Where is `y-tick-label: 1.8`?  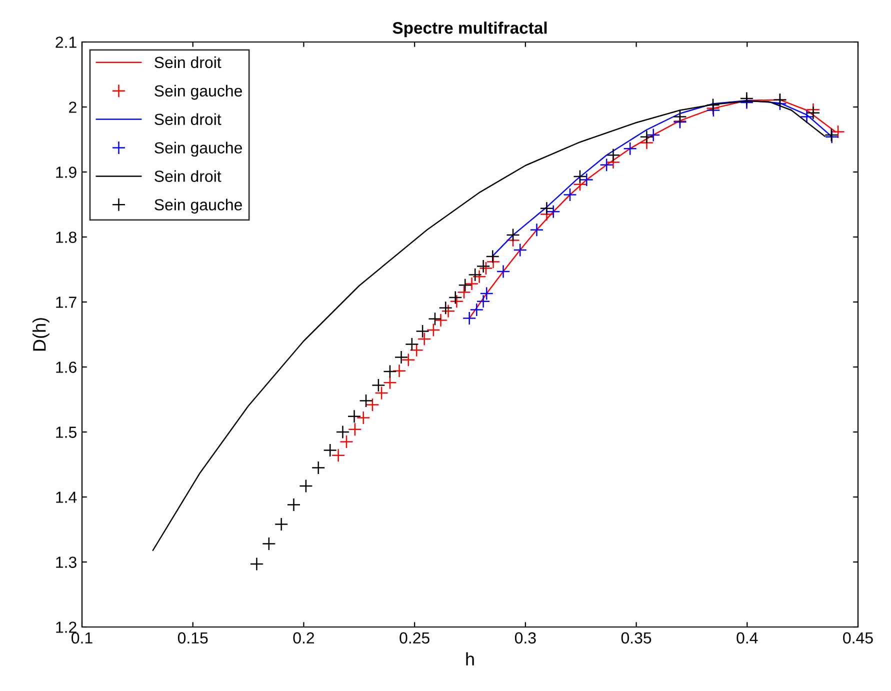 y-tick-label: 1.8 is located at coordinates (66, 237).